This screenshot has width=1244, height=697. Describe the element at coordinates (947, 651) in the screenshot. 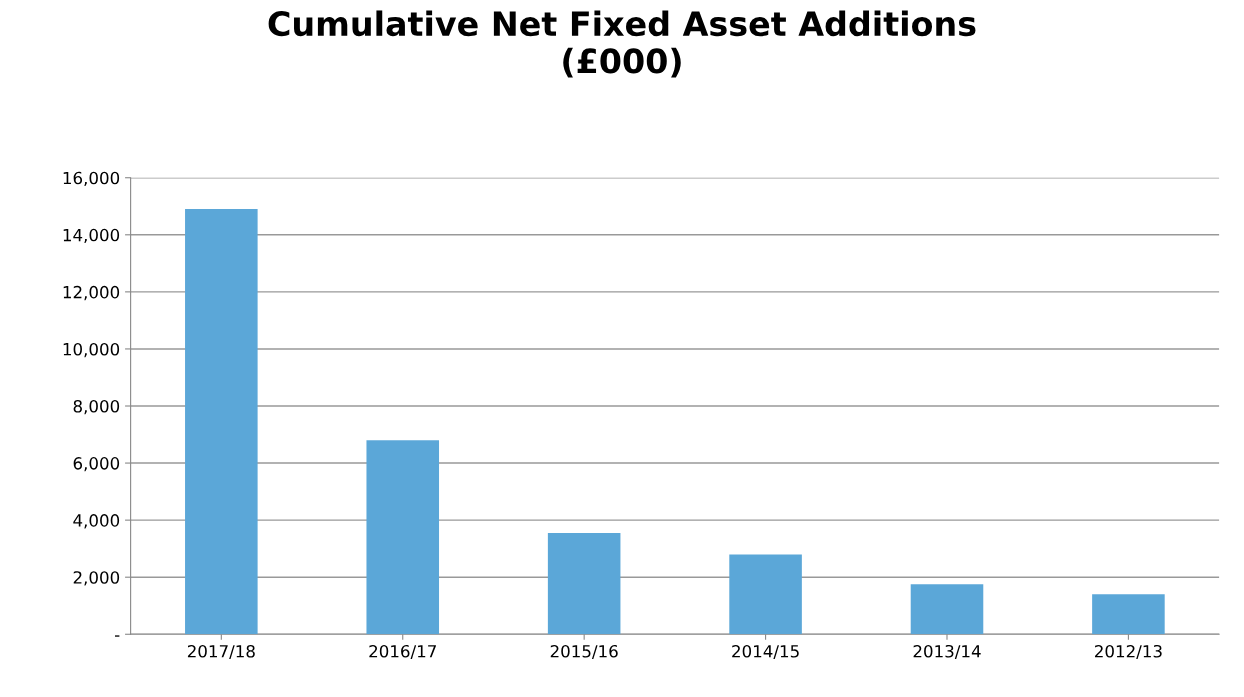

I see `x-tick-label: 2013/14` at that location.